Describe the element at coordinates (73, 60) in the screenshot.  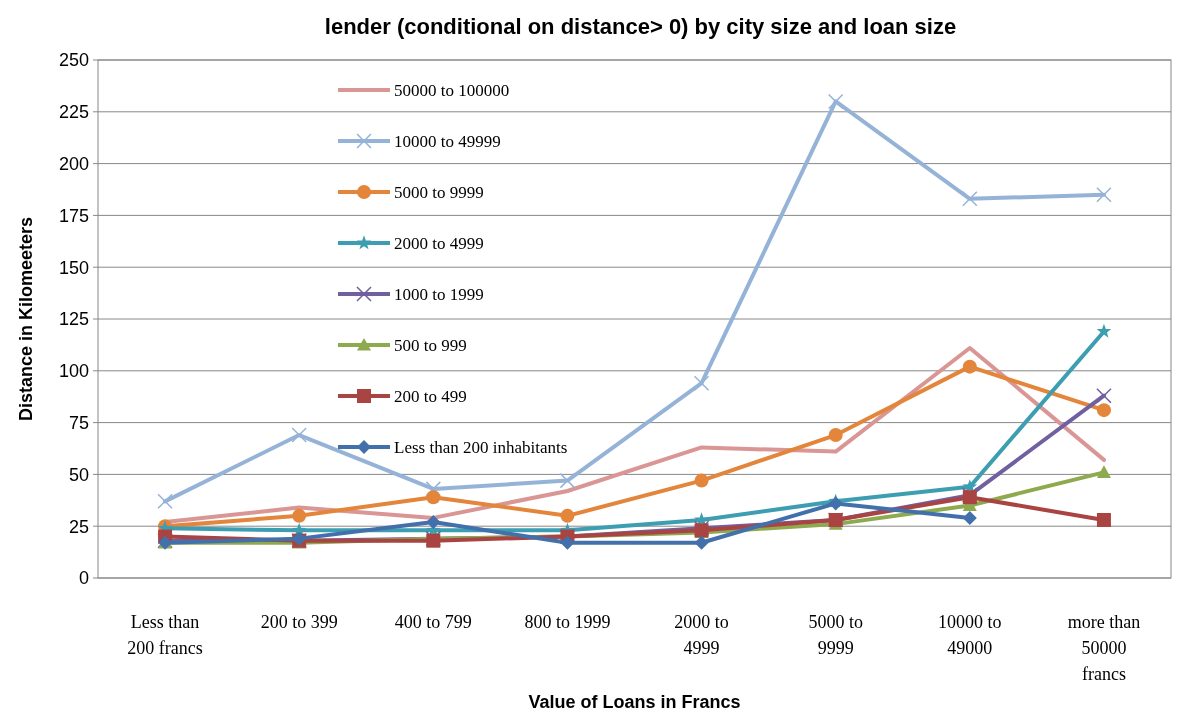
I see `y-tick-label: 250` at that location.